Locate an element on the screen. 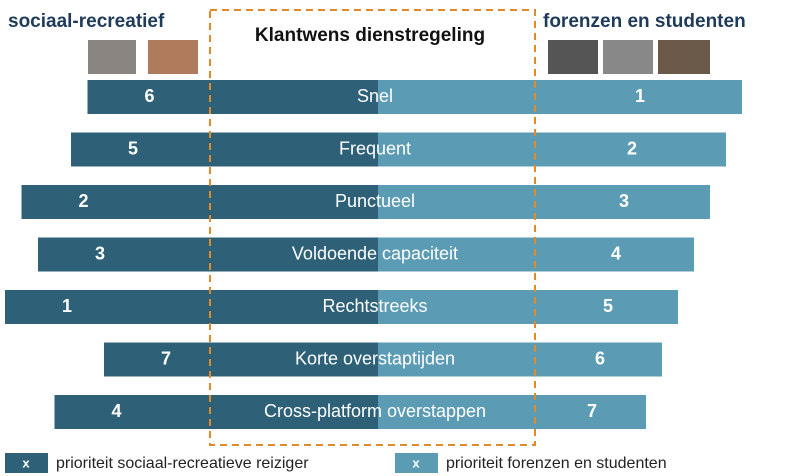 The image size is (795, 476). left-rank: 3 is located at coordinates (100, 253).